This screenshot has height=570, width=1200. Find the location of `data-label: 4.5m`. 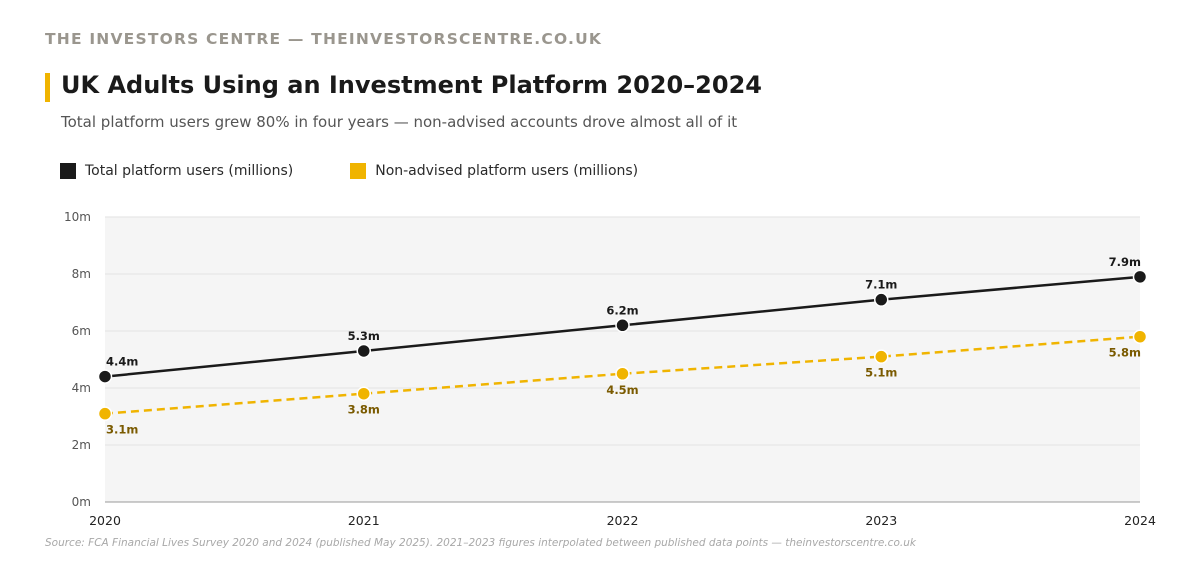

data-label: 4.5m is located at coordinates (622, 390).